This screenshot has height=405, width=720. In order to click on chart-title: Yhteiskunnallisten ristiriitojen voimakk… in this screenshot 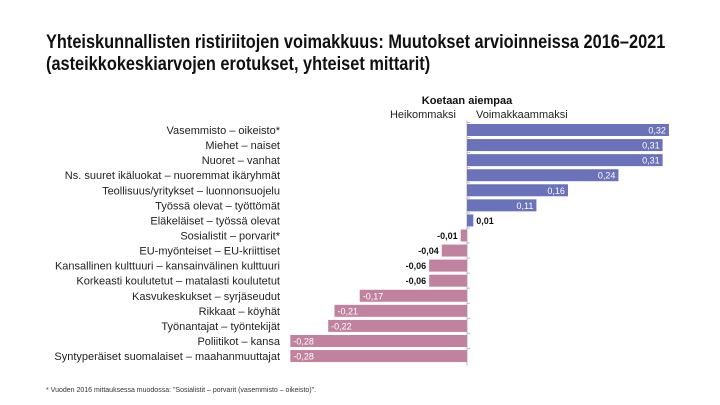, I will do `click(355, 54)`.